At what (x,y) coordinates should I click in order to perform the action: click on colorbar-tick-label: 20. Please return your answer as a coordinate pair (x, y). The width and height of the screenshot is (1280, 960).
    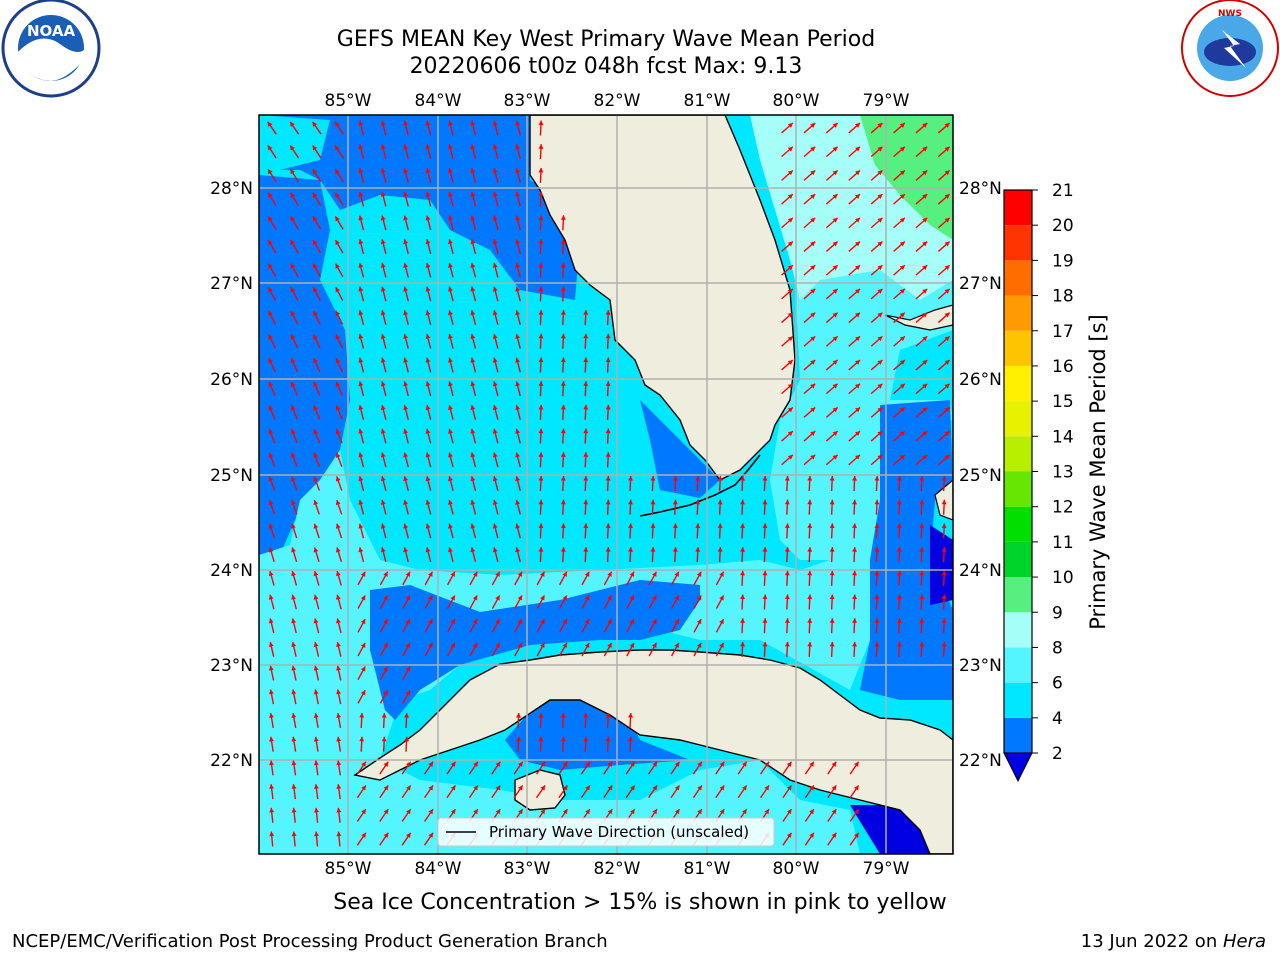
    Looking at the image, I should click on (1063, 226).